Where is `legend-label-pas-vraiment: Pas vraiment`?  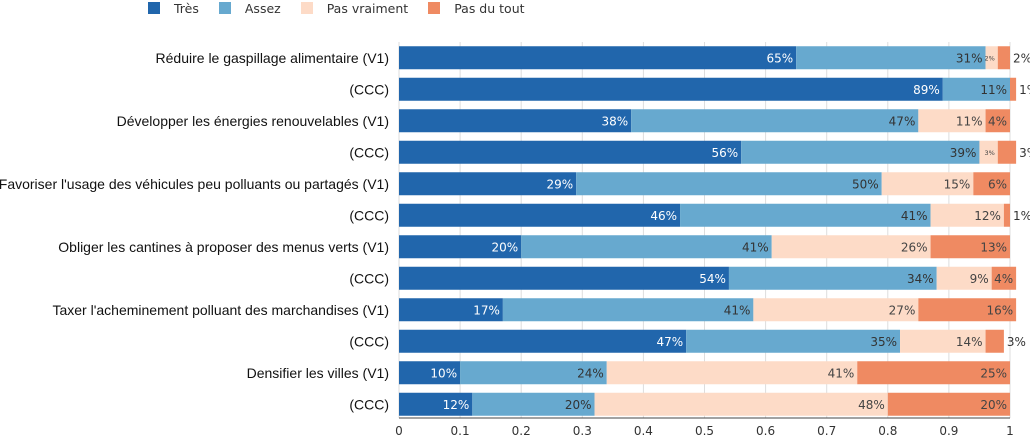
legend-label-pas-vraiment: Pas vraiment is located at coordinates (367, 8).